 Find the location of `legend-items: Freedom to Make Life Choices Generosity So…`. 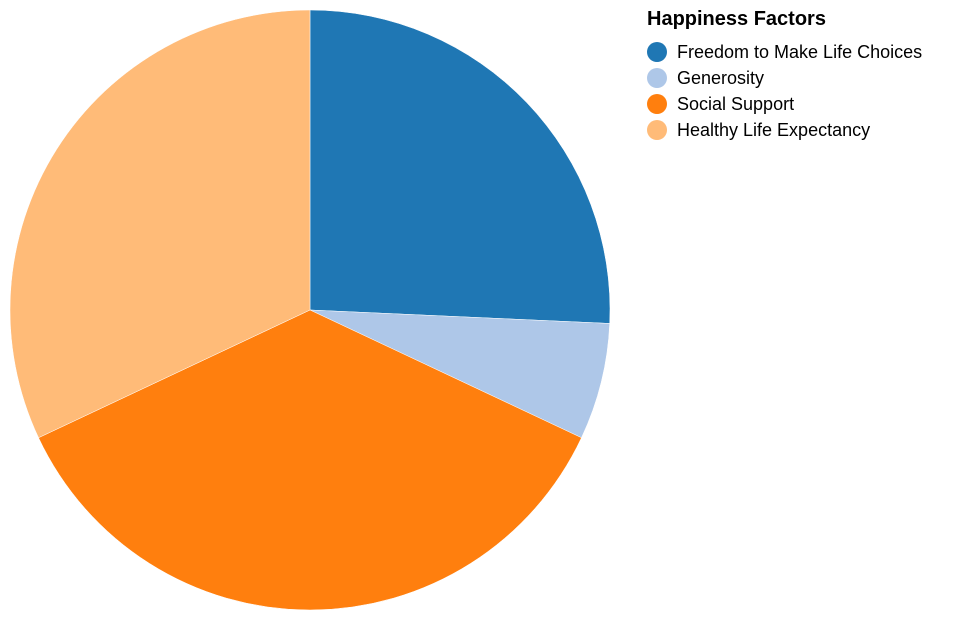

legend-items: Freedom to Make Life Choices Generosity So… is located at coordinates (803, 91).